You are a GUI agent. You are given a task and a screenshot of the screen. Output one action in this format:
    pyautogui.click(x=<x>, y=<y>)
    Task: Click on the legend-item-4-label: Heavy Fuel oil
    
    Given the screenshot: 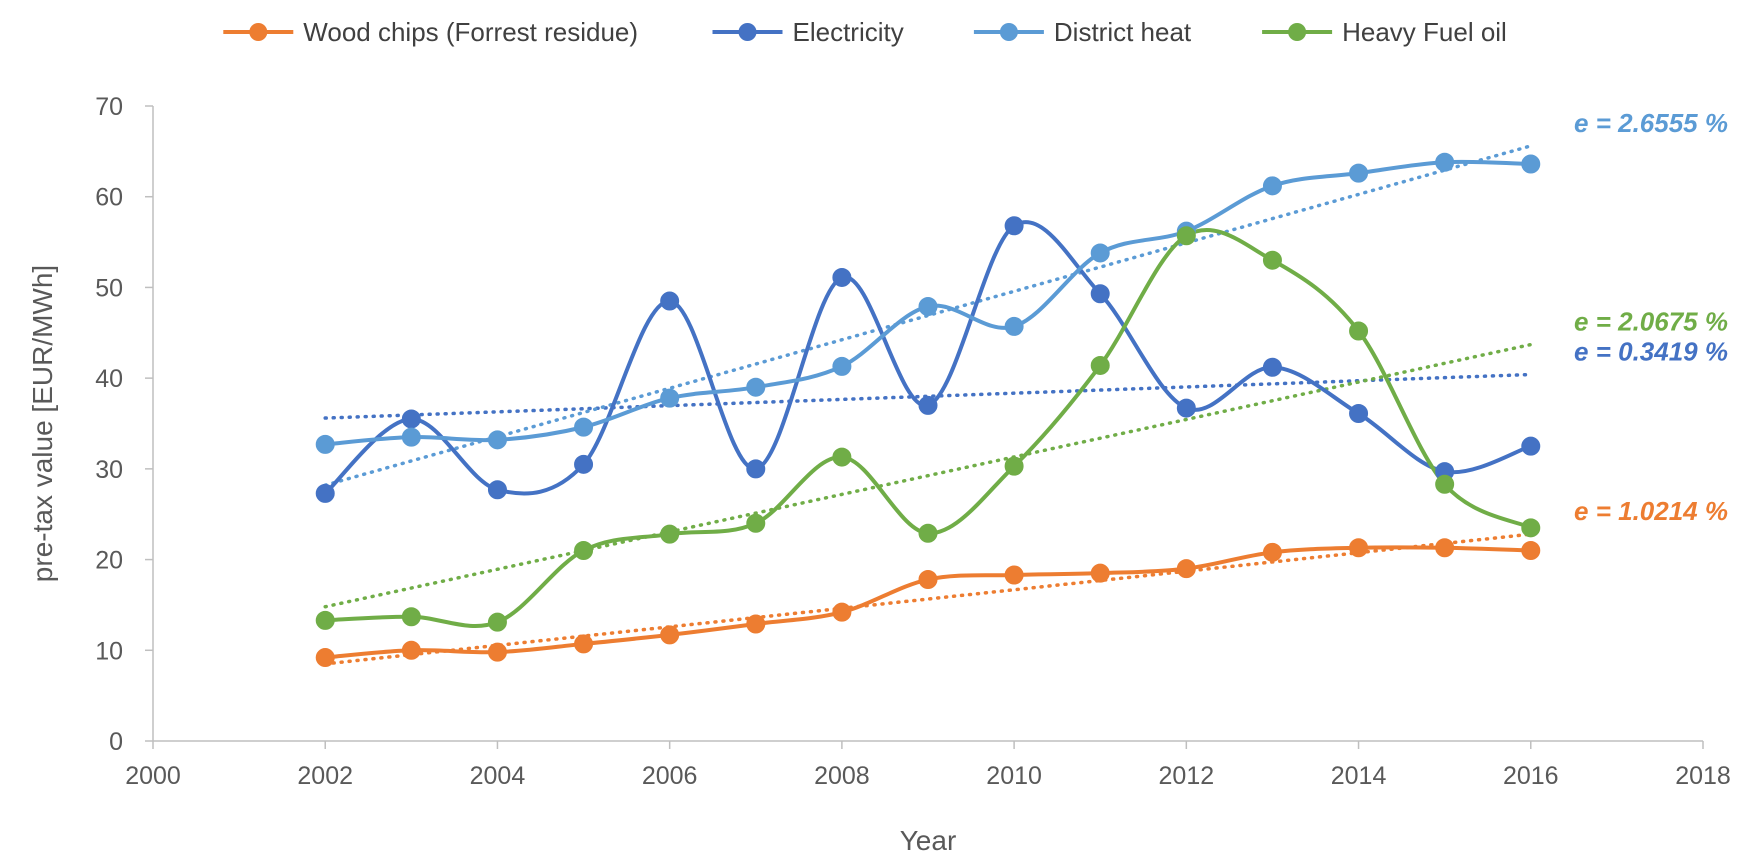 What is the action you would take?
    pyautogui.click(x=1424, y=32)
    